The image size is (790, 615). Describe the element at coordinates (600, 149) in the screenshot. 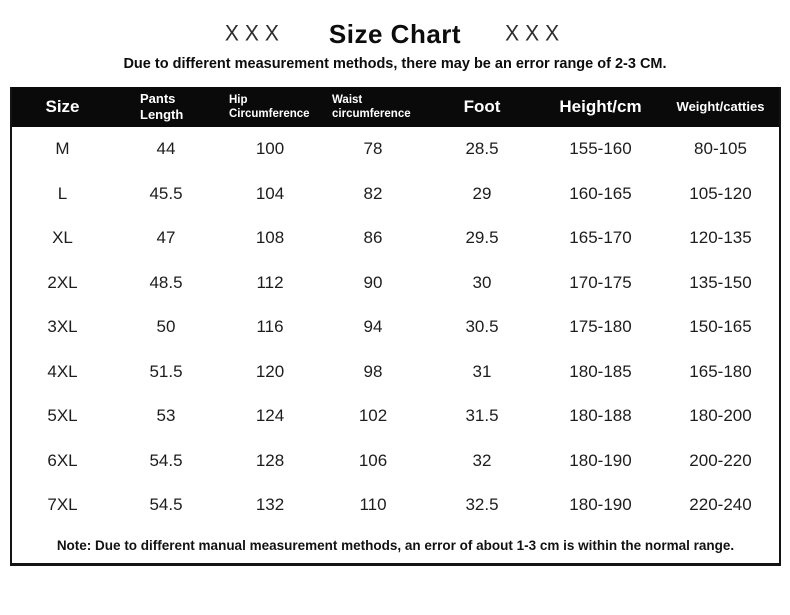

I see `value-cell: 155-160` at that location.